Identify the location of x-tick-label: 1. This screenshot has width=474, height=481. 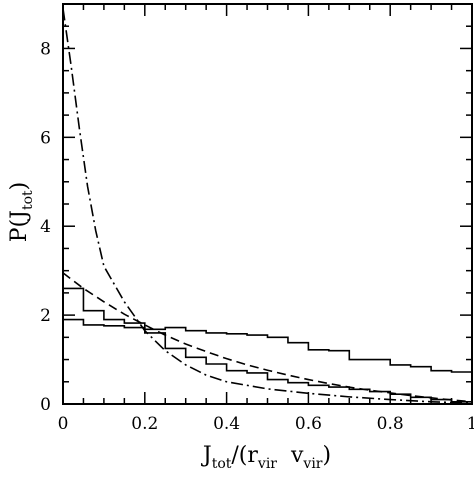
(470, 424).